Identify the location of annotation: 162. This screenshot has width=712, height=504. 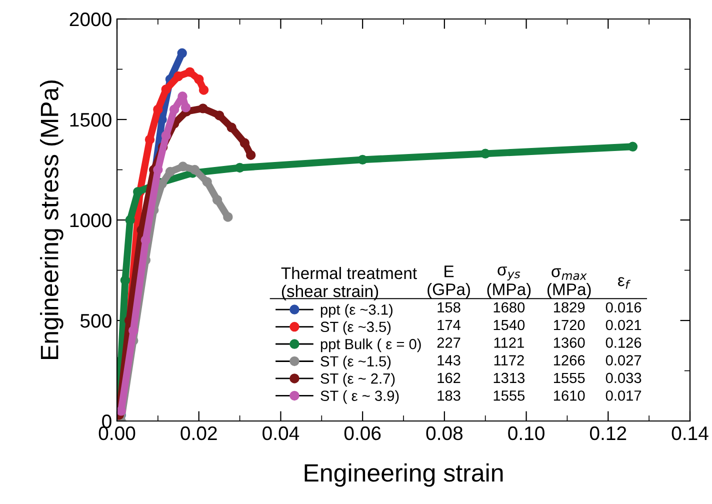
(449, 378).